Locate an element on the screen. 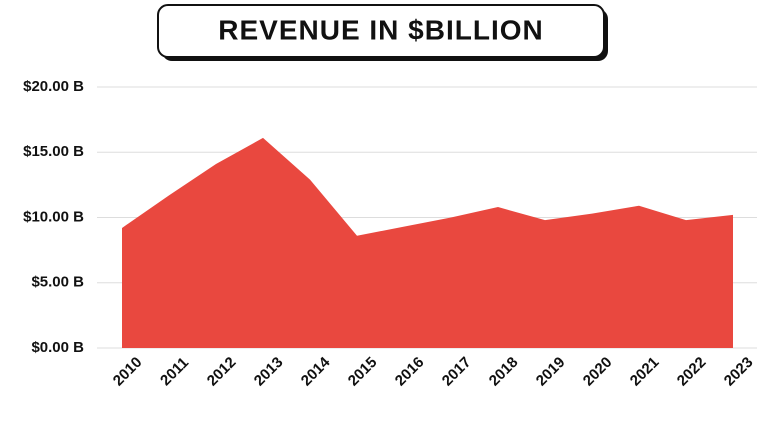 The height and width of the screenshot is (421, 768). x-tick-label: 2023 is located at coordinates (739, 372).